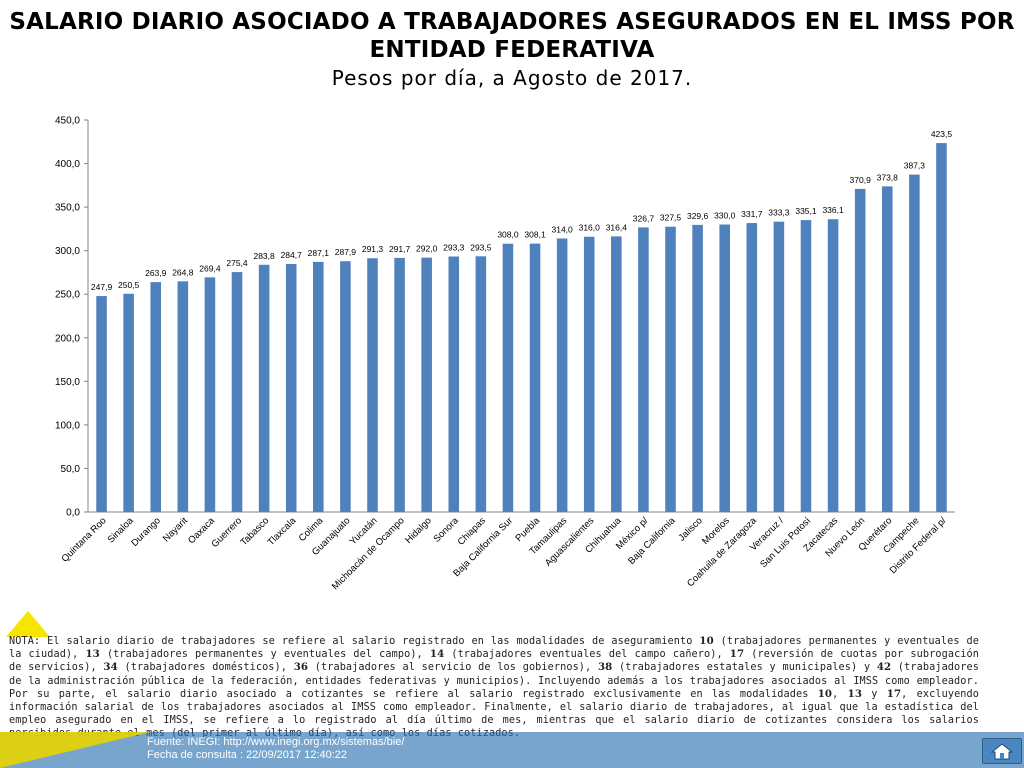 The height and width of the screenshot is (768, 1024). I want to click on note-segment: ,, so click(840, 694).